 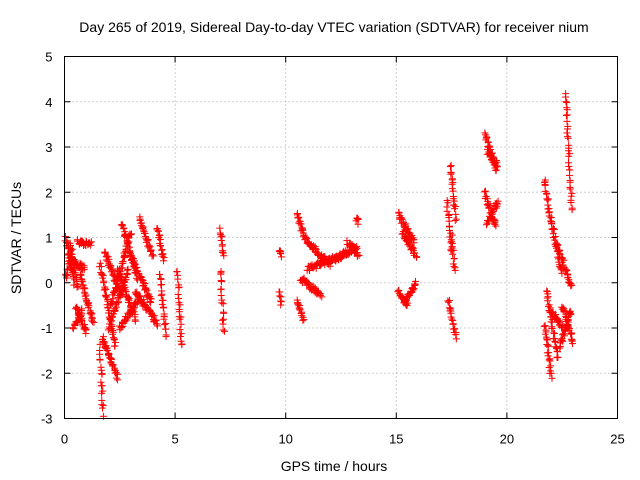 What do you see at coordinates (64, 439) in the screenshot?
I see `x-tick-label: 0` at bounding box center [64, 439].